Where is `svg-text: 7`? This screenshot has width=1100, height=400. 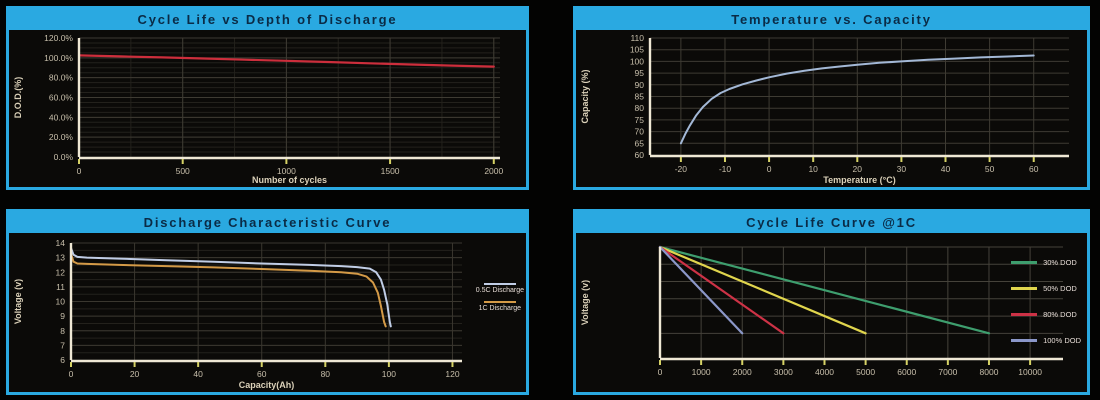 svg-text: 7 is located at coordinates (62, 345).